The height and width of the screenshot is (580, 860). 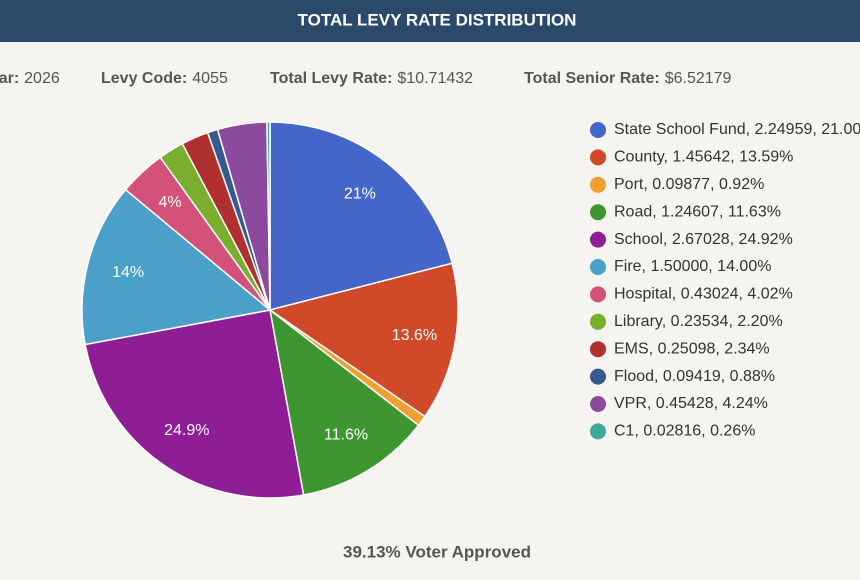 I want to click on info-label: Total Levy Rate:, so click(x=331, y=78).